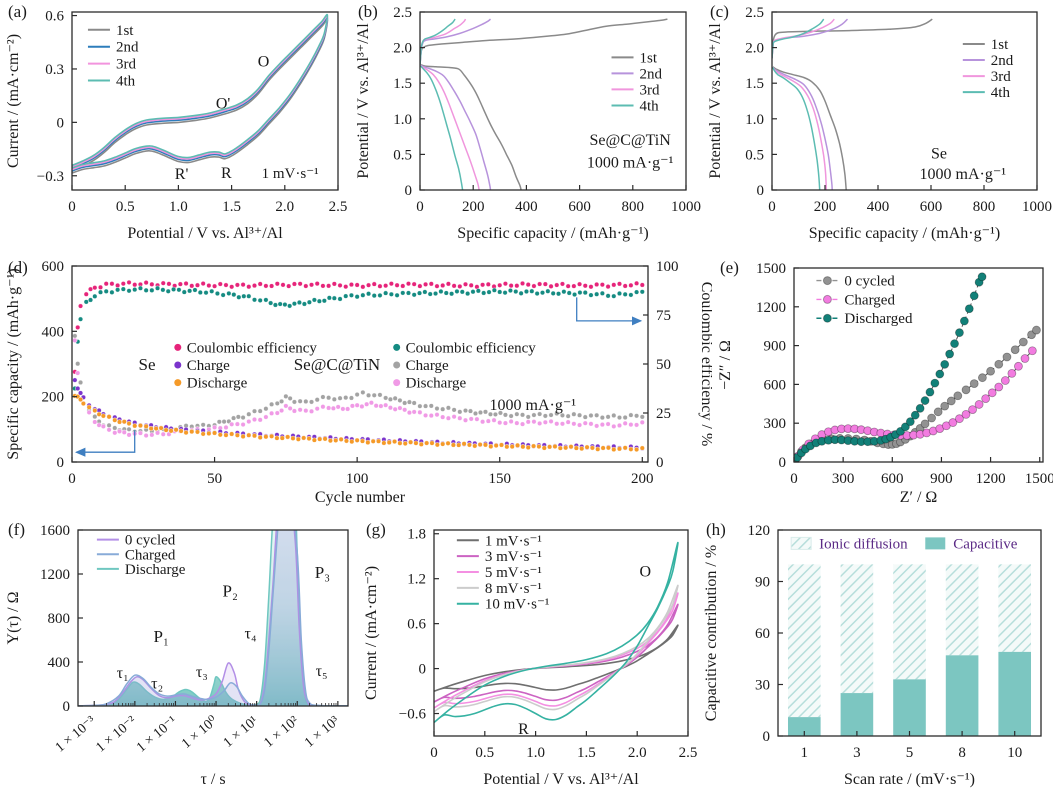 This screenshot has height=800, width=1055. What do you see at coordinates (13, 617) in the screenshot?
I see `y-axis-title: Y(τ) / Ω` at bounding box center [13, 617].